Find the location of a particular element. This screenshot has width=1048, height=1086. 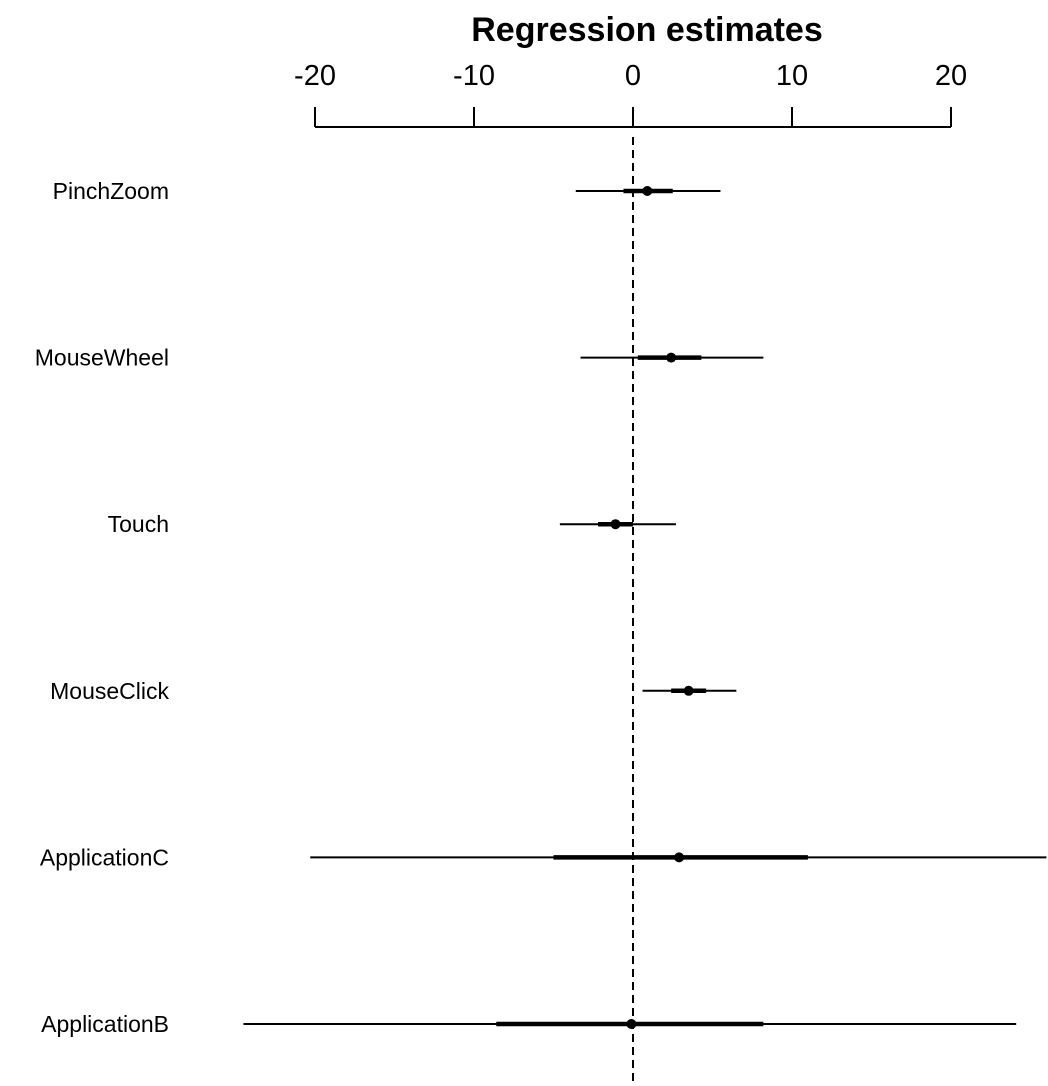

coefficient-row: ApplicationB is located at coordinates (529, 1024).